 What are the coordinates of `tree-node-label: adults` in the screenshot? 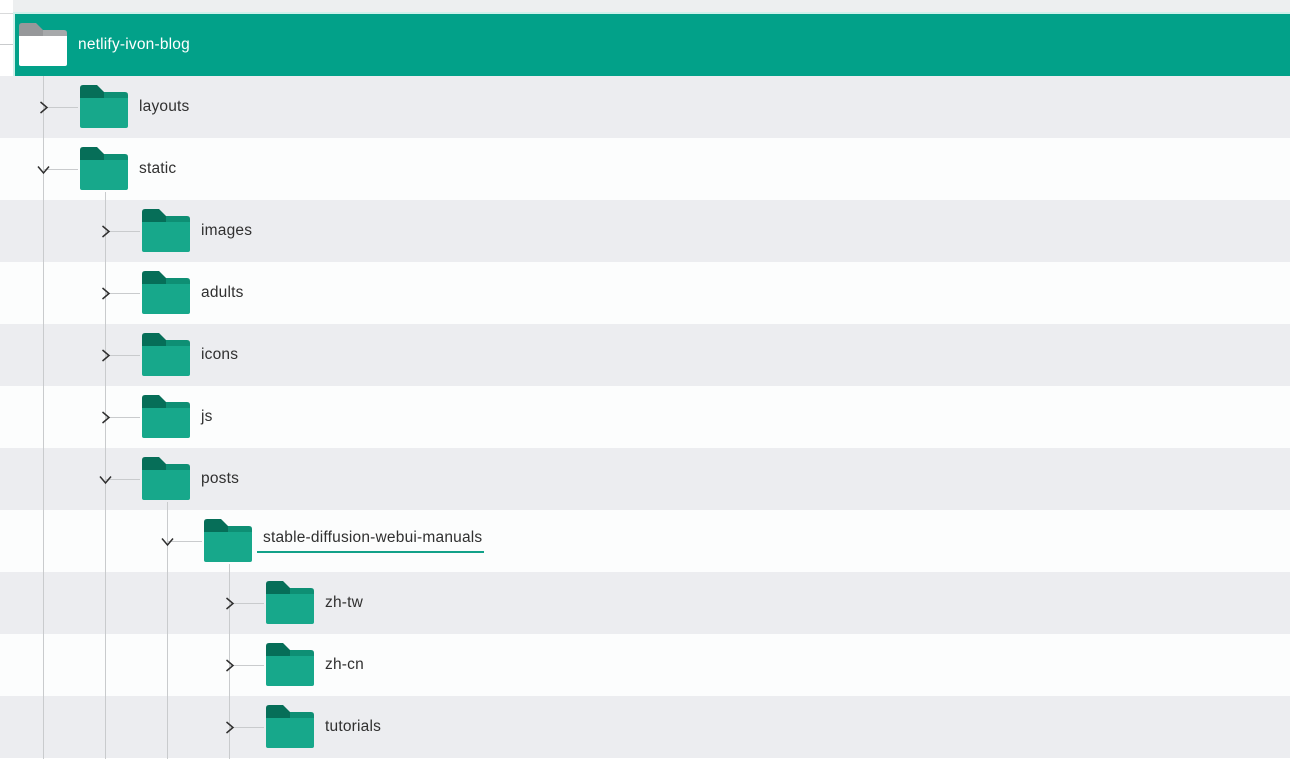 It's located at (222, 292).